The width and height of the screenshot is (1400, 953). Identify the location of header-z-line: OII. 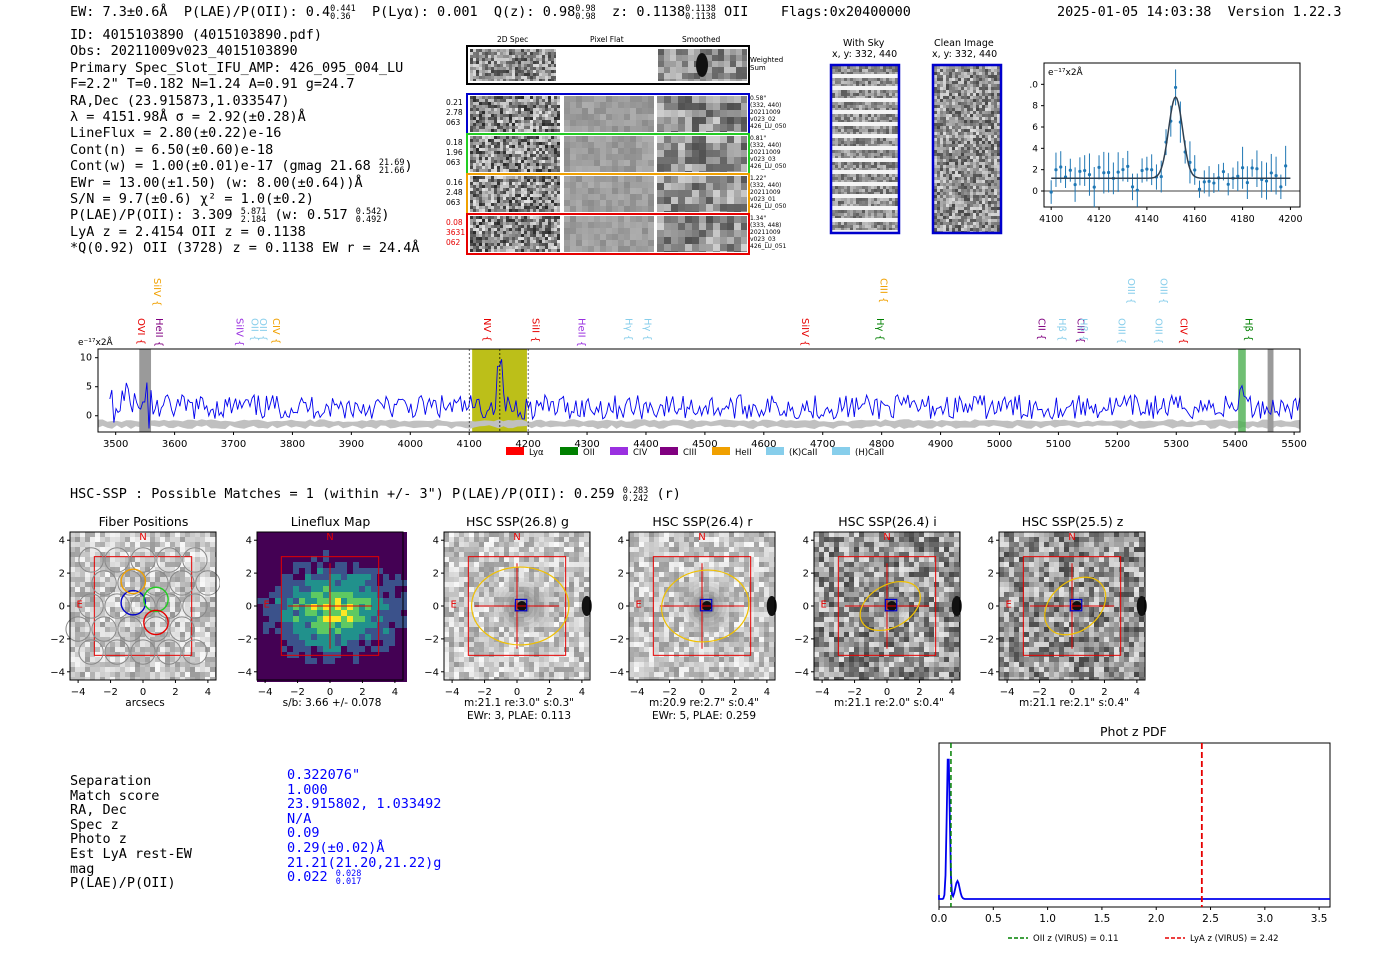
(736, 12).